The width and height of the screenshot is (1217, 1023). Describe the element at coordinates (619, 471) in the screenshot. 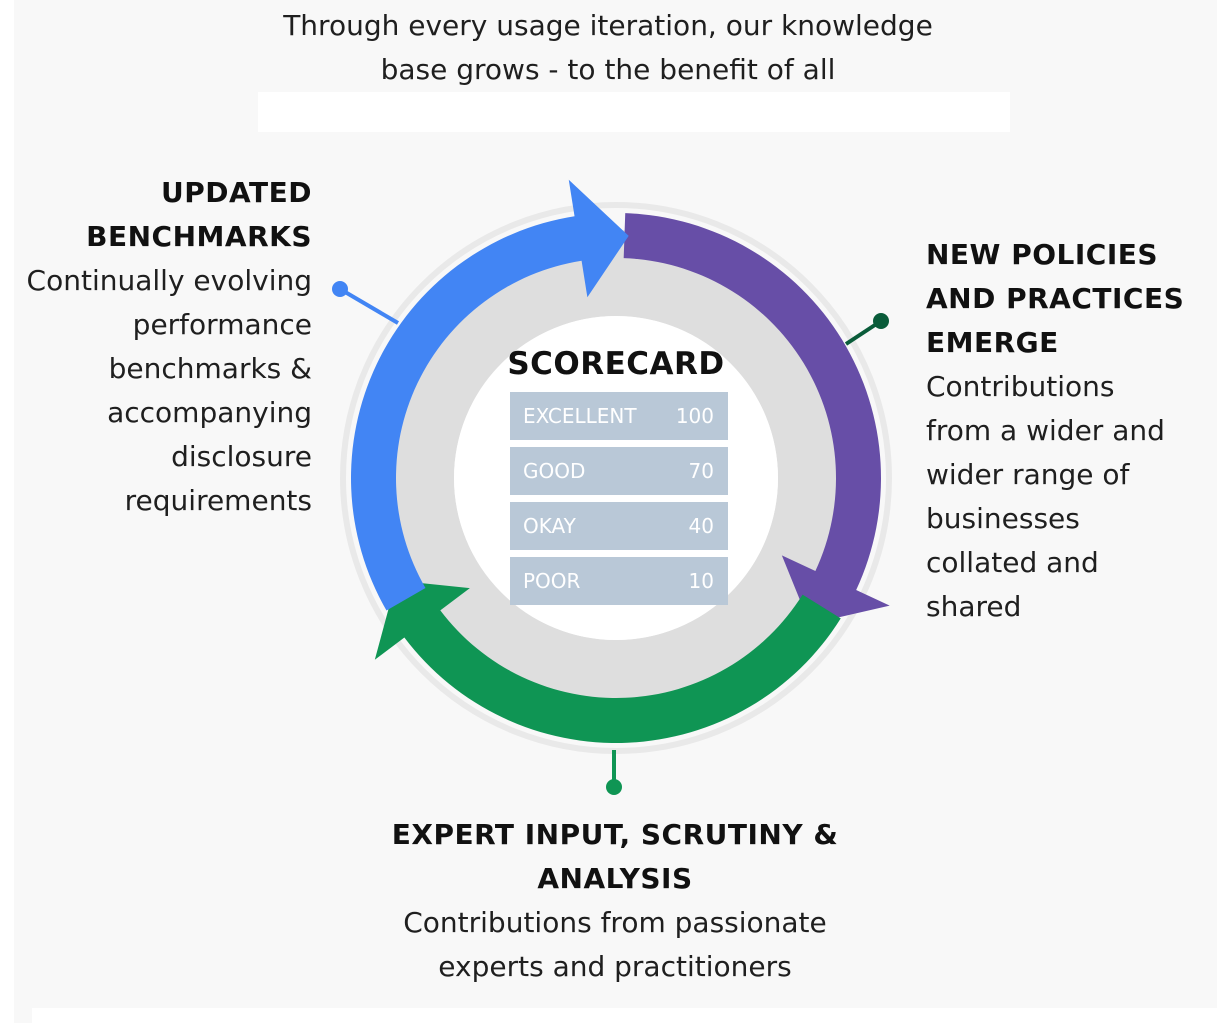

I see `scorecard-row: GOOD 70` at that location.